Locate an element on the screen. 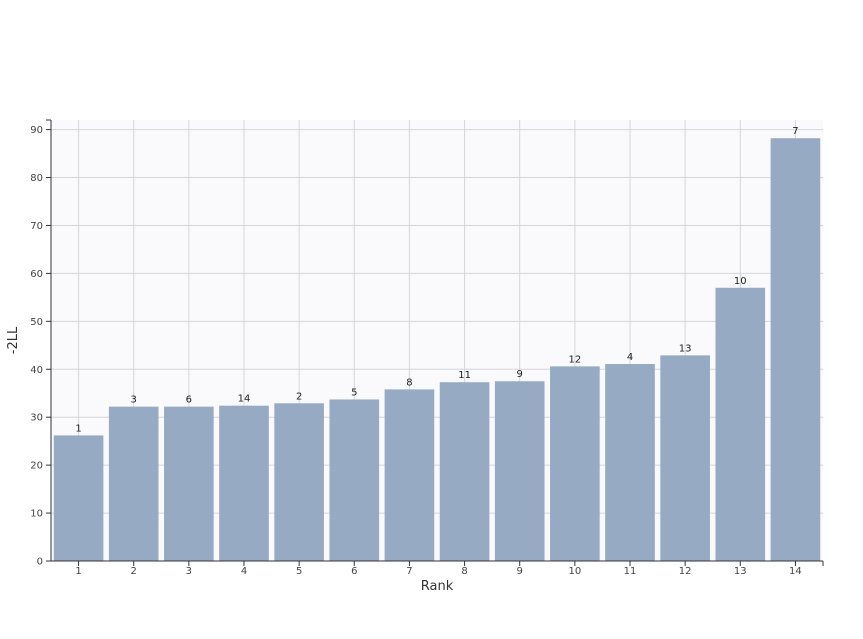  bar-label: 2 is located at coordinates (299, 396).